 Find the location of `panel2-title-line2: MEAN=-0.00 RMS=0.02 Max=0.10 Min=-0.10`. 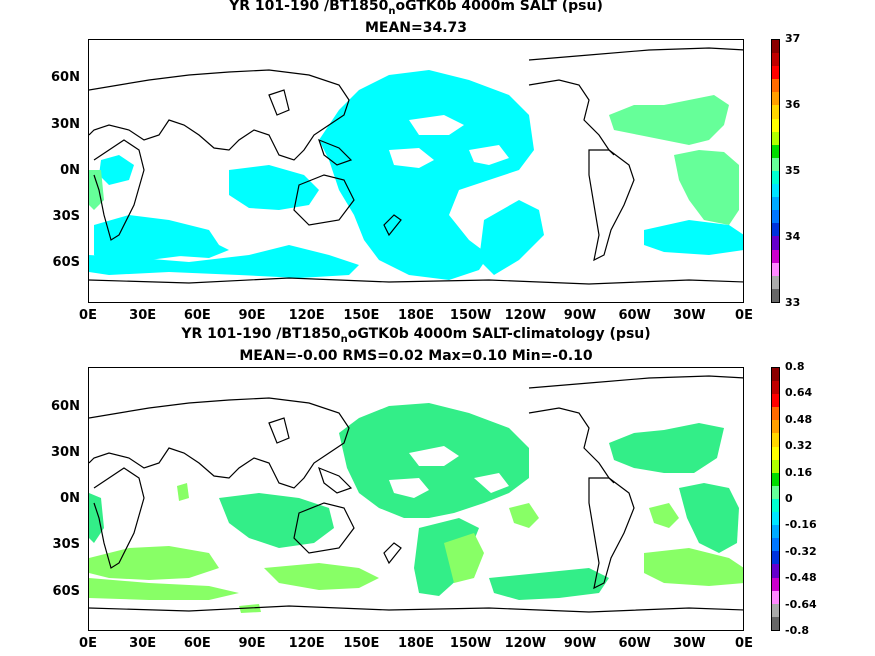

panel2-title-line2: MEAN=-0.00 RMS=0.02 Max=0.10 Min=-0.10 is located at coordinates (416, 356).